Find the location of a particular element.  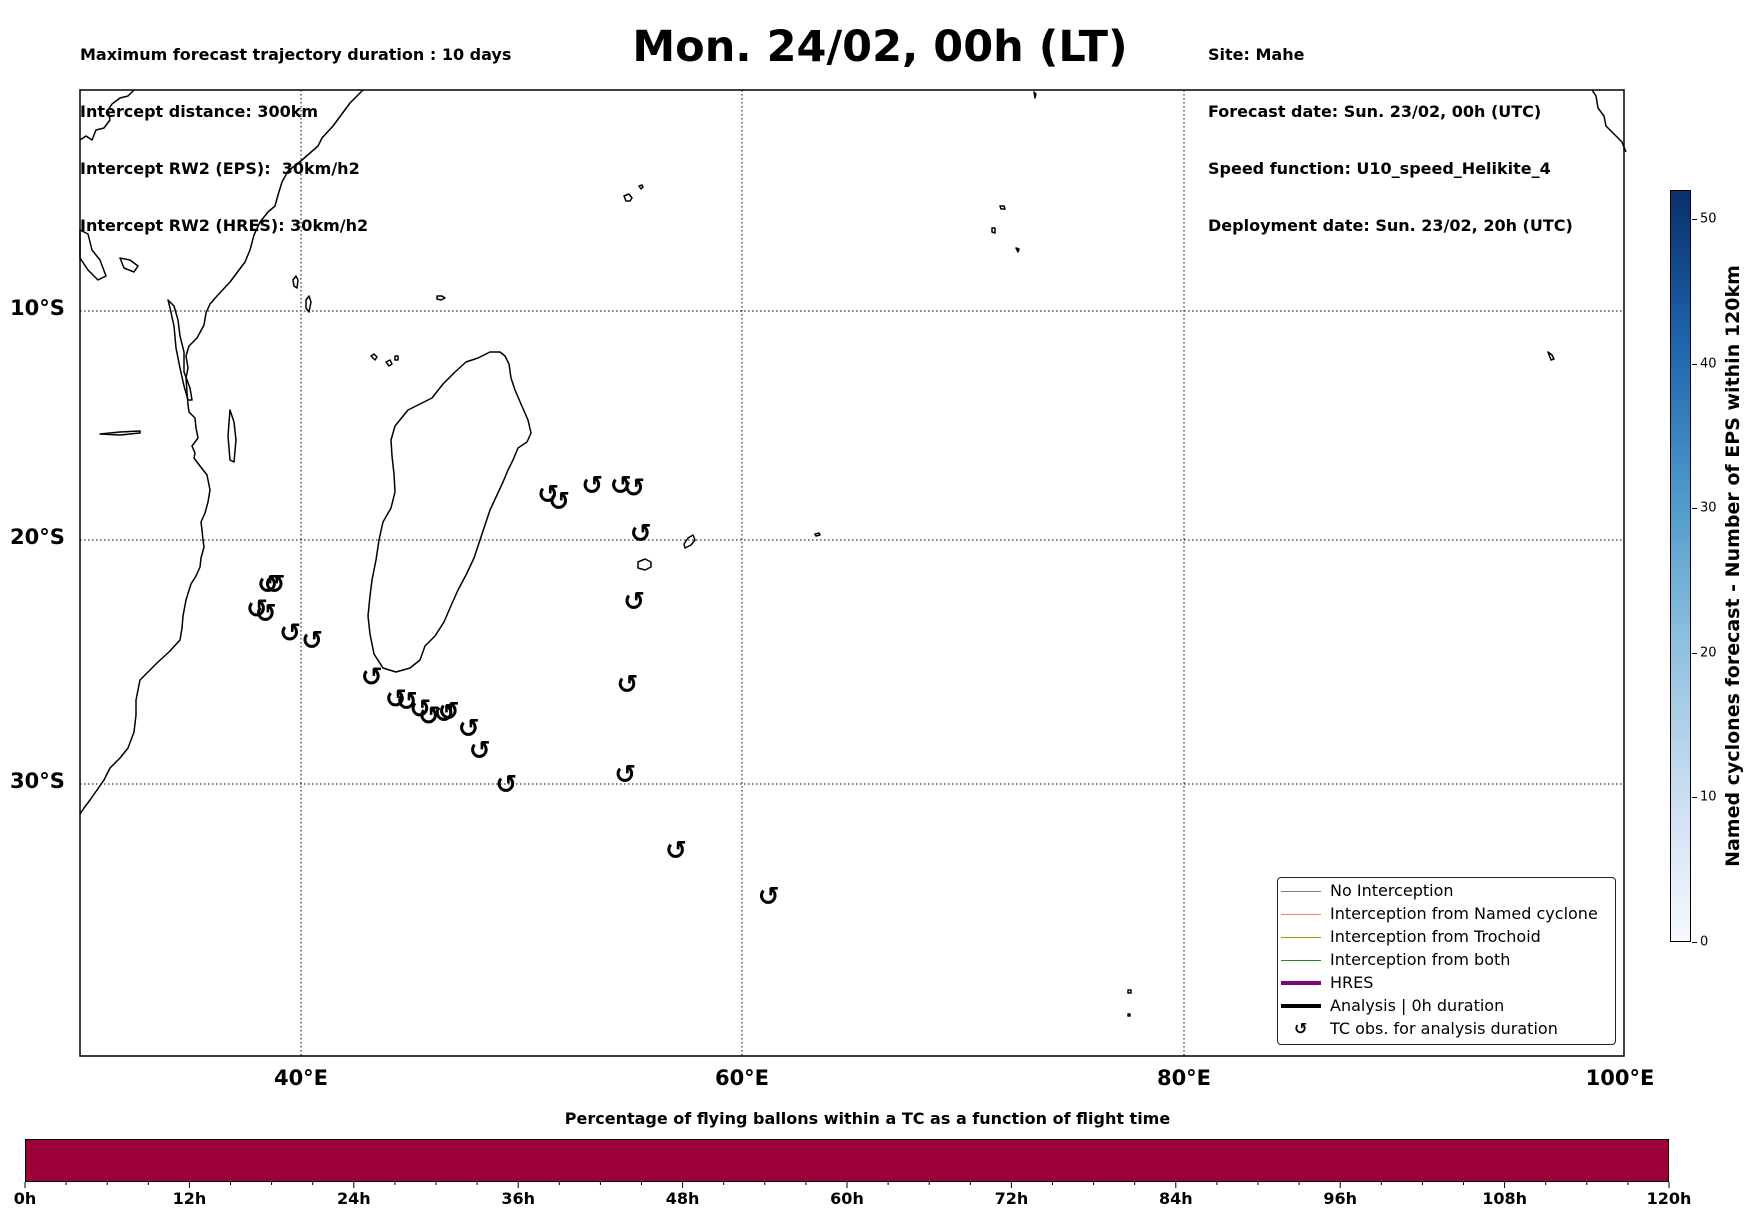

header-left-line-2: Intercept distance: 300km is located at coordinates (199, 111).